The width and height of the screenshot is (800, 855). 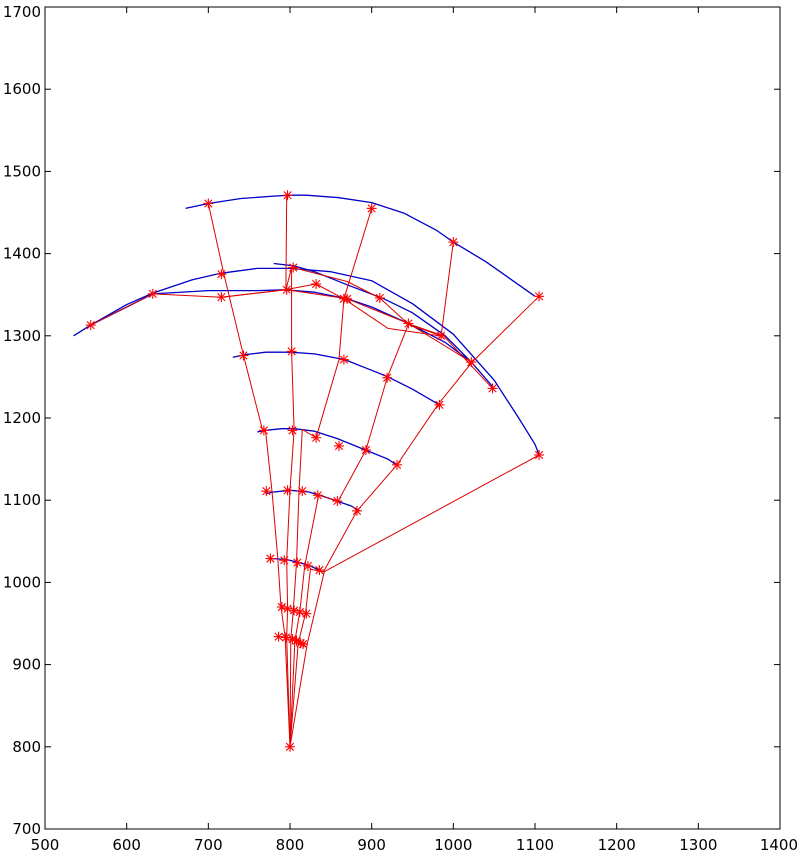 I want to click on x-tick-label: 1400, so click(x=779, y=845).